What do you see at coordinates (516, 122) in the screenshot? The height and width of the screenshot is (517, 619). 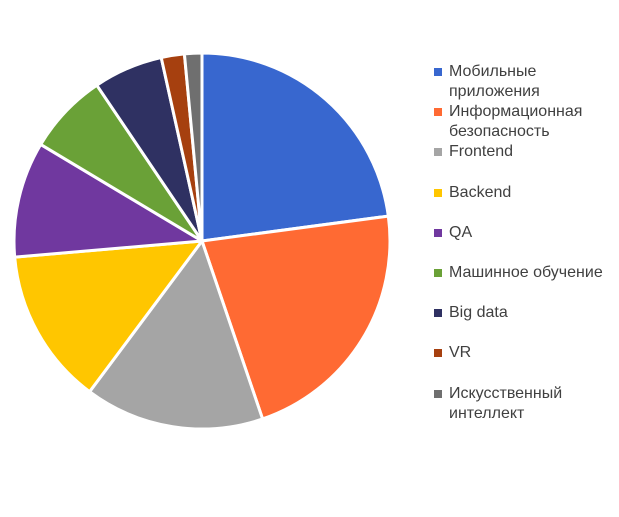 I see `legend-label-1: Информационная безопасность` at bounding box center [516, 122].